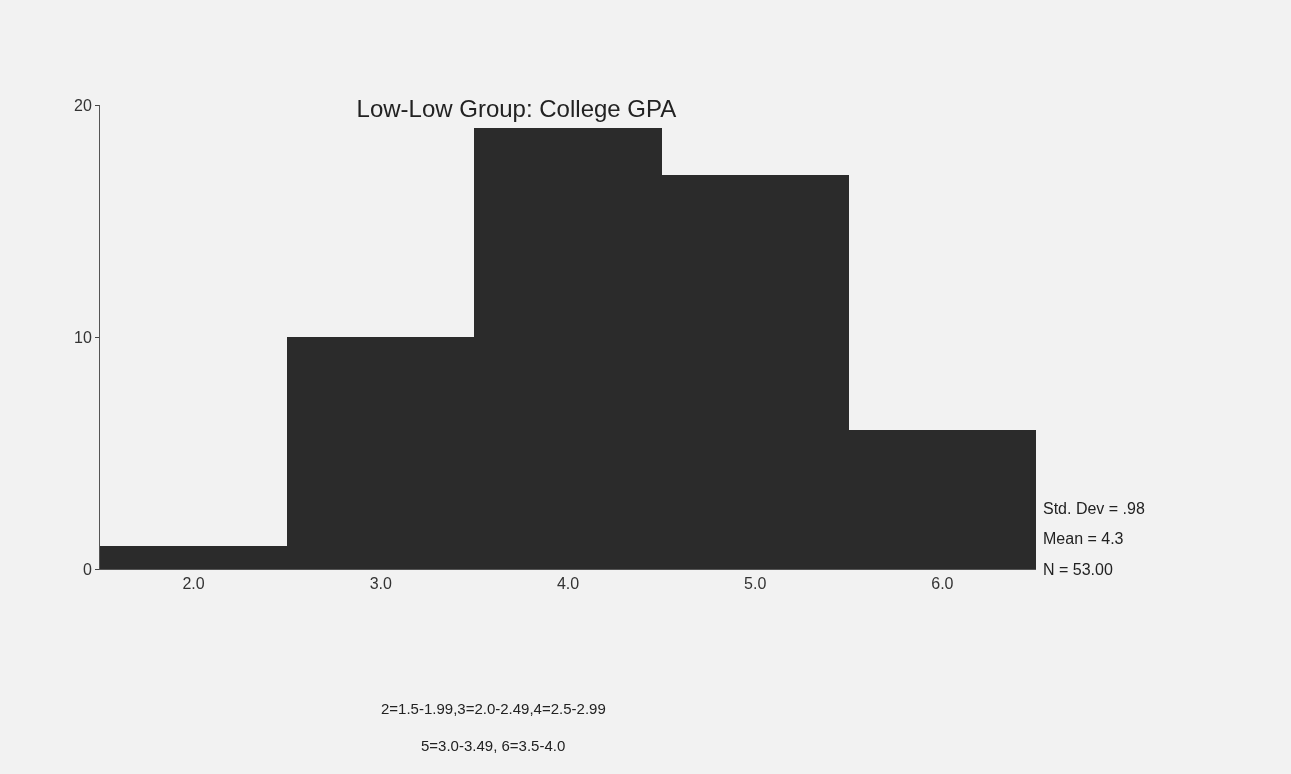 The height and width of the screenshot is (774, 1291). I want to click on x-tick-label: 3.0, so click(381, 584).